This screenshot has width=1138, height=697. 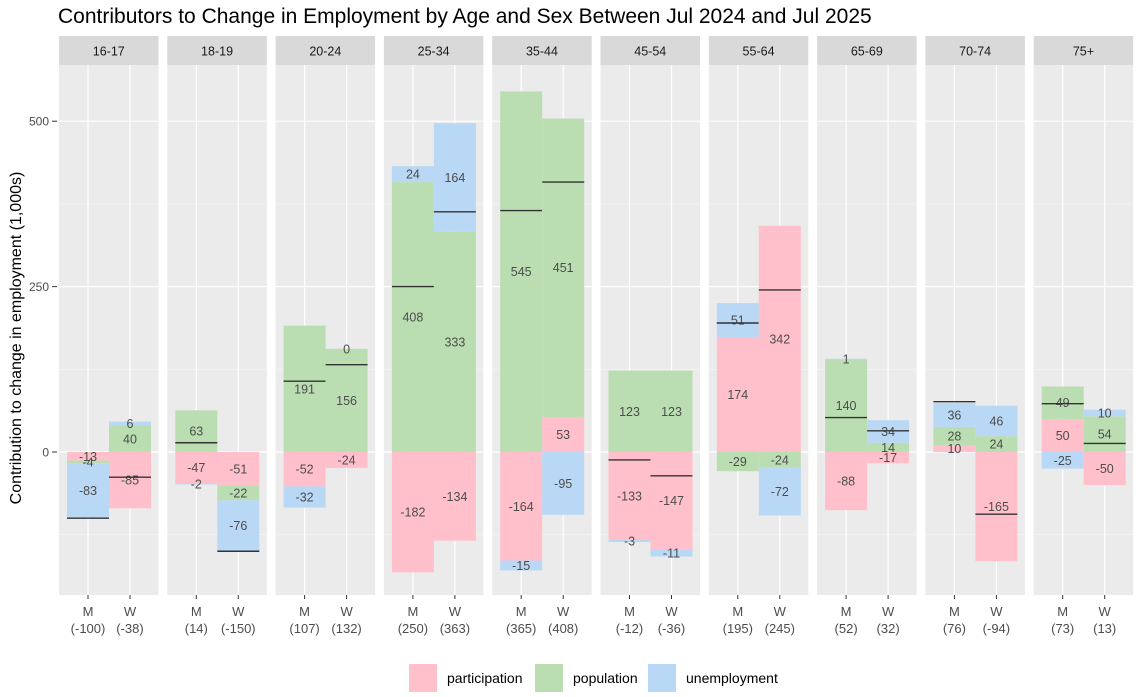 I want to click on y-tick-label: 500, so click(x=39, y=122).